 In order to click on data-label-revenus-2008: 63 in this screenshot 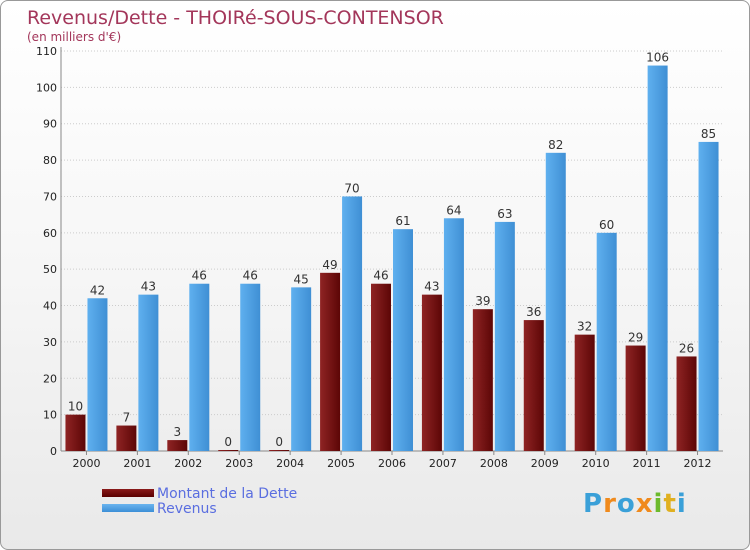, I will do `click(504, 214)`.